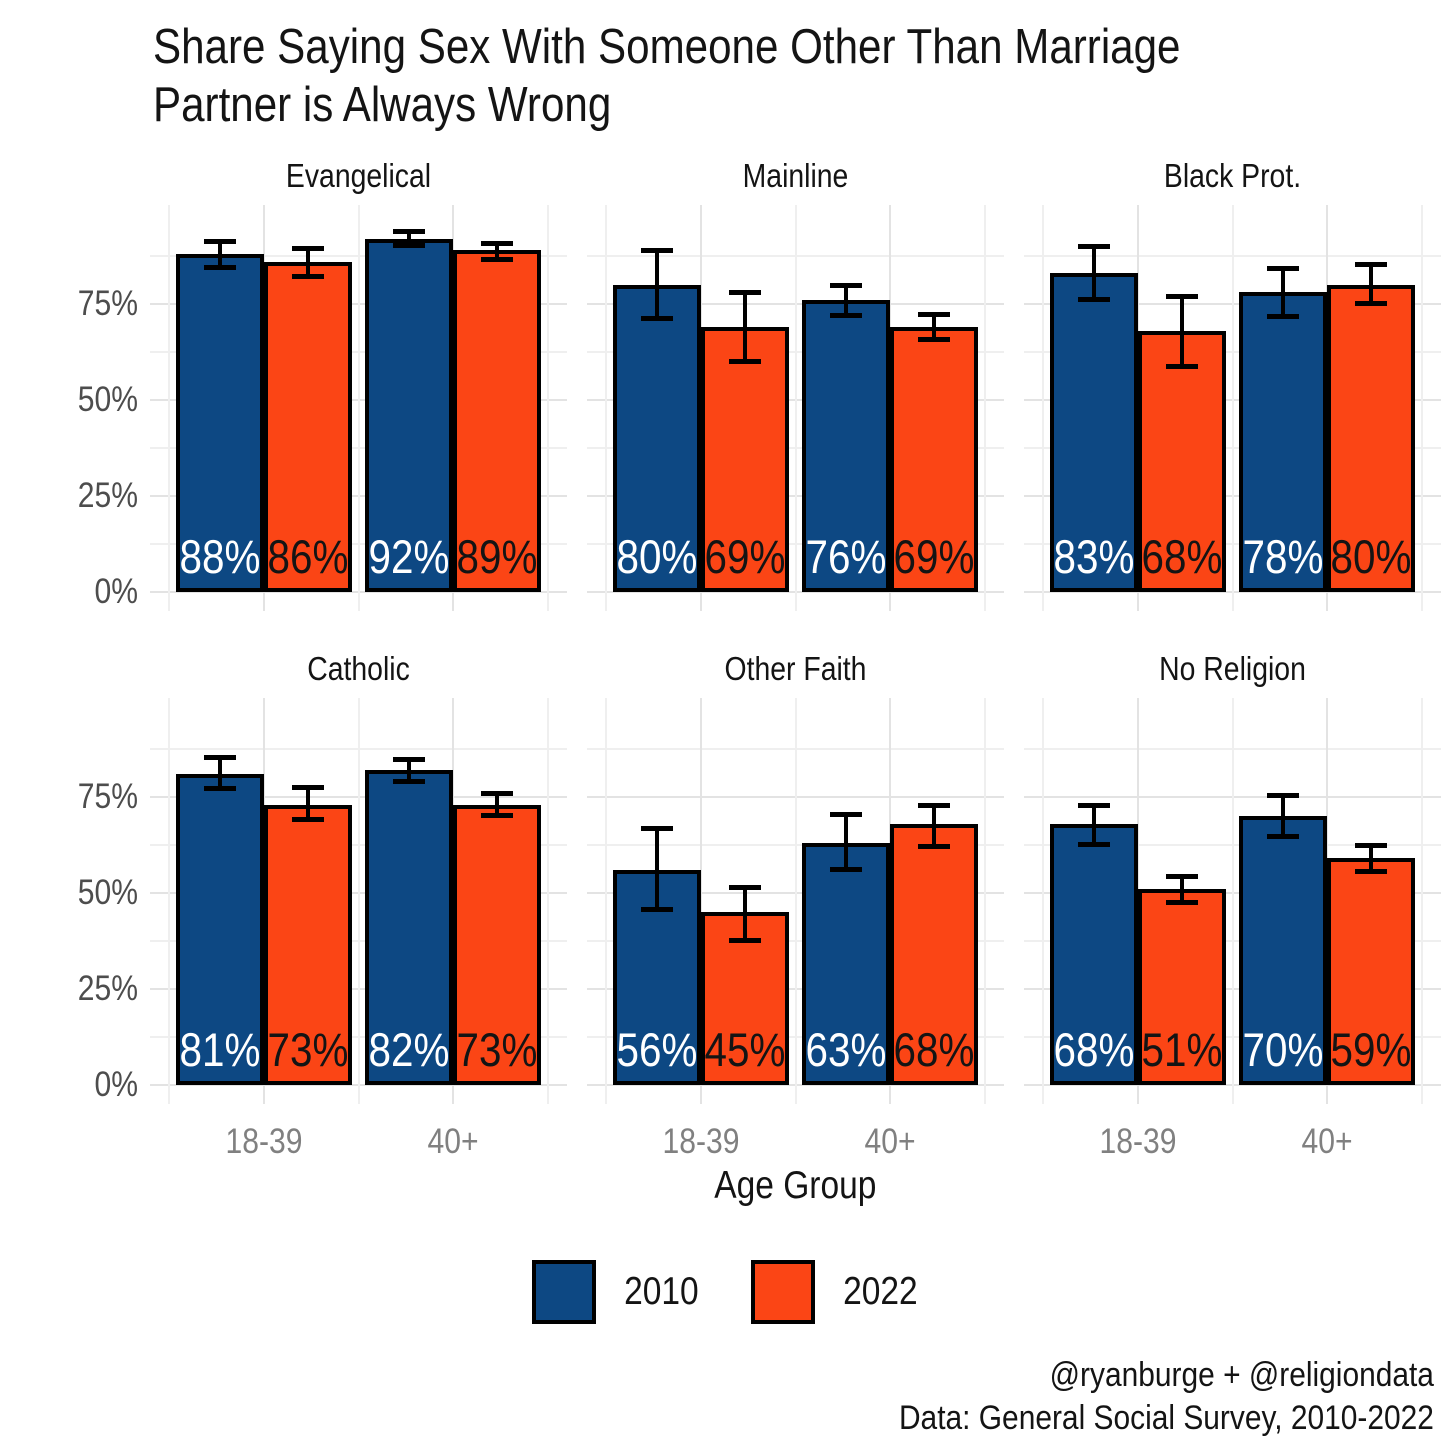 The image size is (1456, 1456). What do you see at coordinates (1241, 1375) in the screenshot?
I see `credit-line: @ryanburge + @religiondata` at bounding box center [1241, 1375].